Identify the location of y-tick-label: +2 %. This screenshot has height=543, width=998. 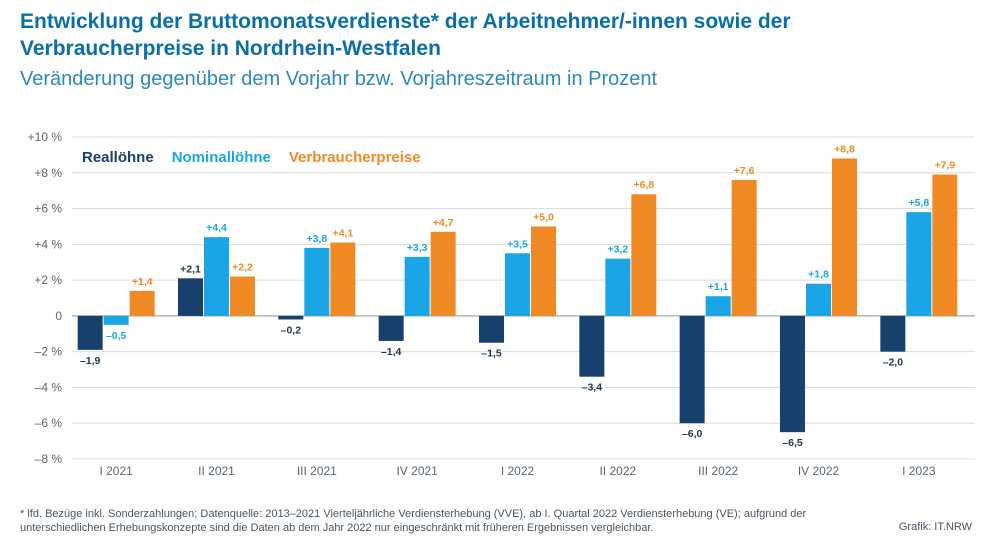
(48, 280).